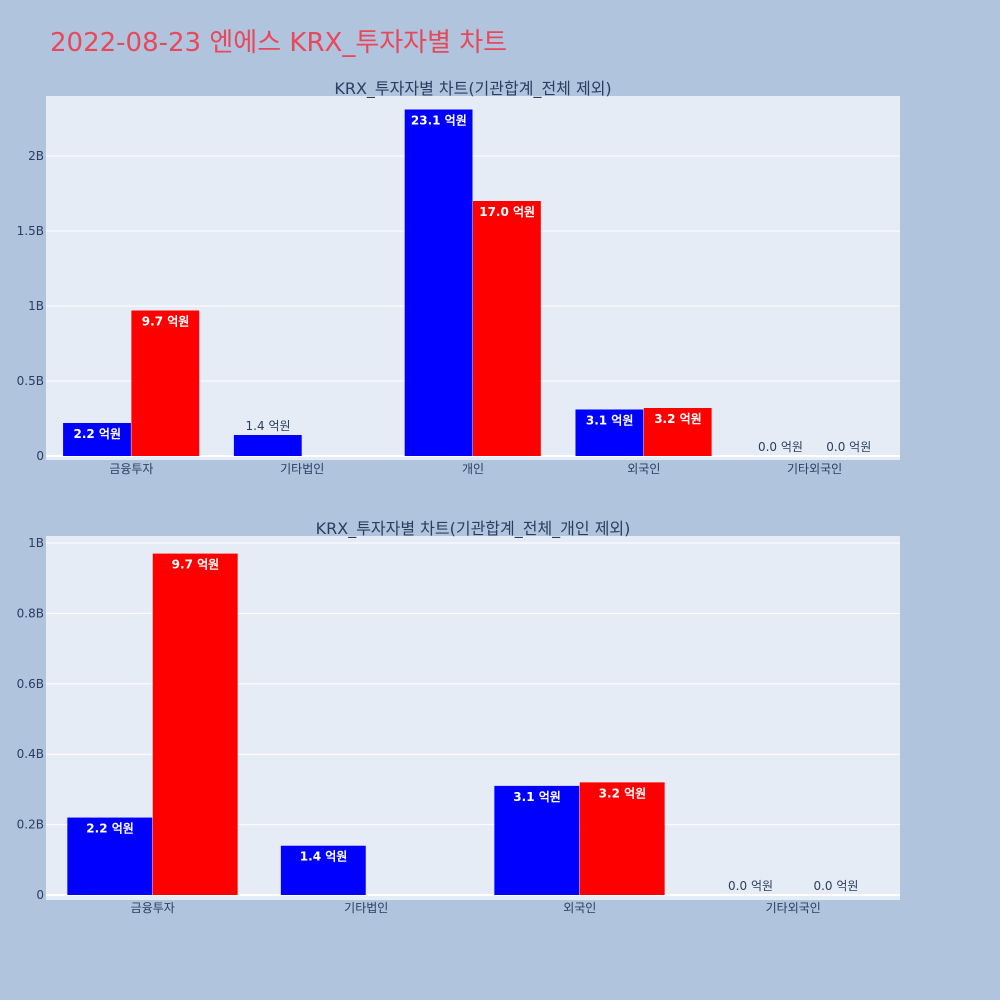  I want to click on data-label: 17.0 억원, so click(507, 212).